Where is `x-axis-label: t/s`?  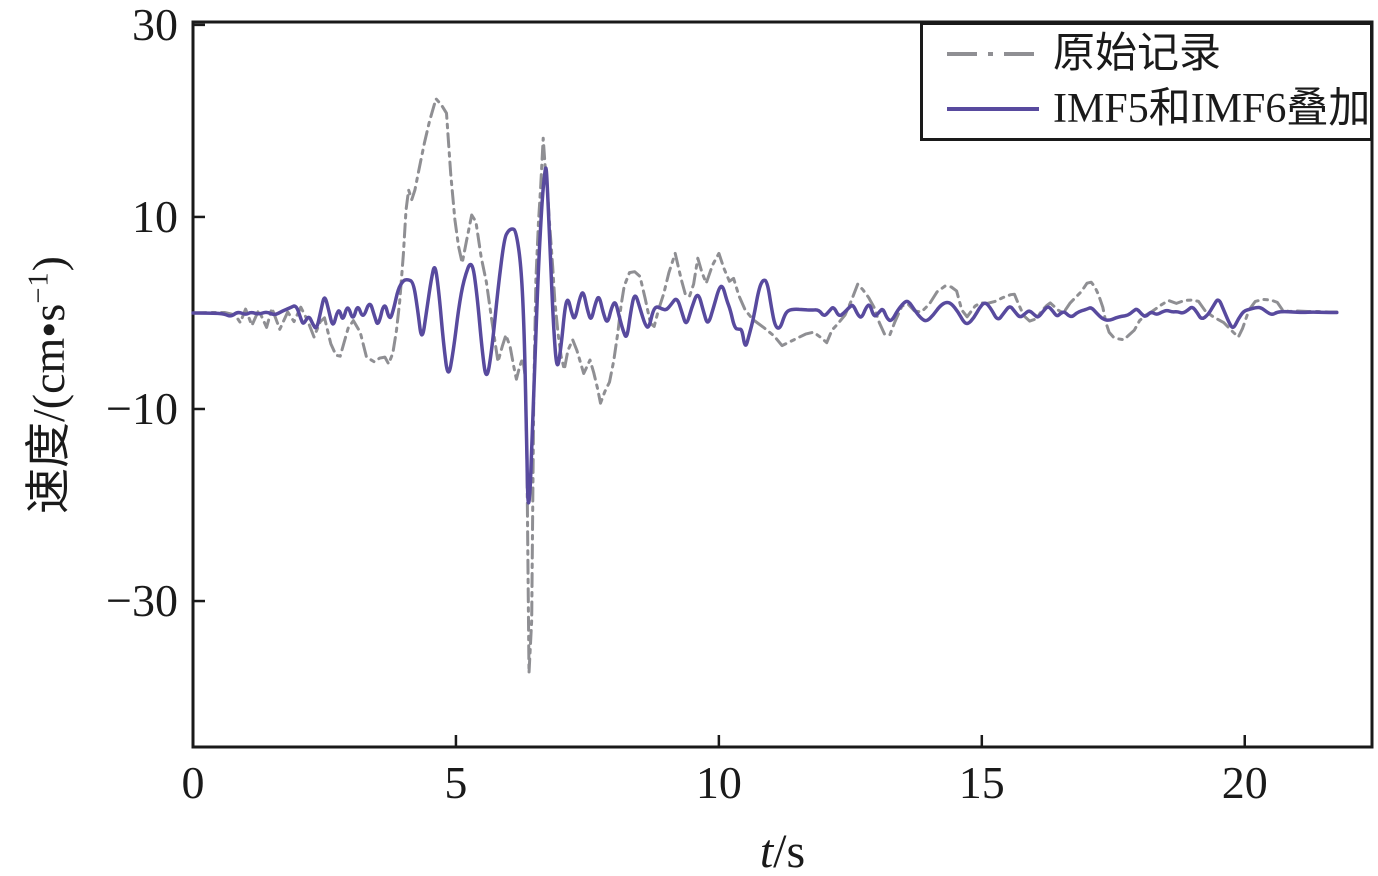 x-axis-label: t/s is located at coordinates (689, 850).